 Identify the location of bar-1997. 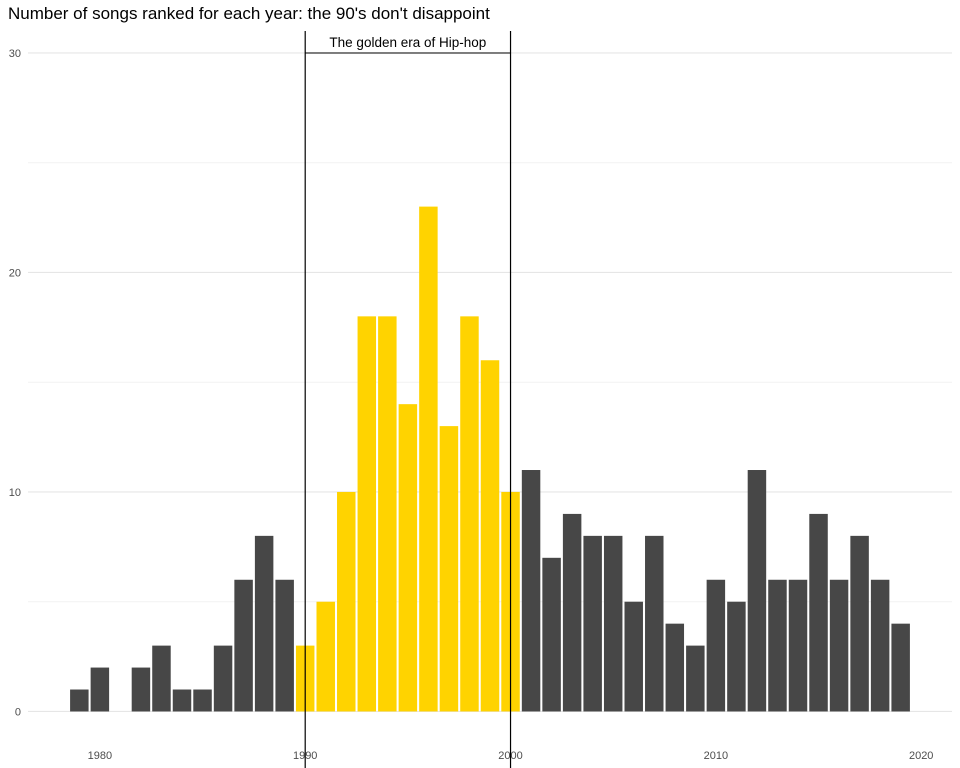
(449, 569).